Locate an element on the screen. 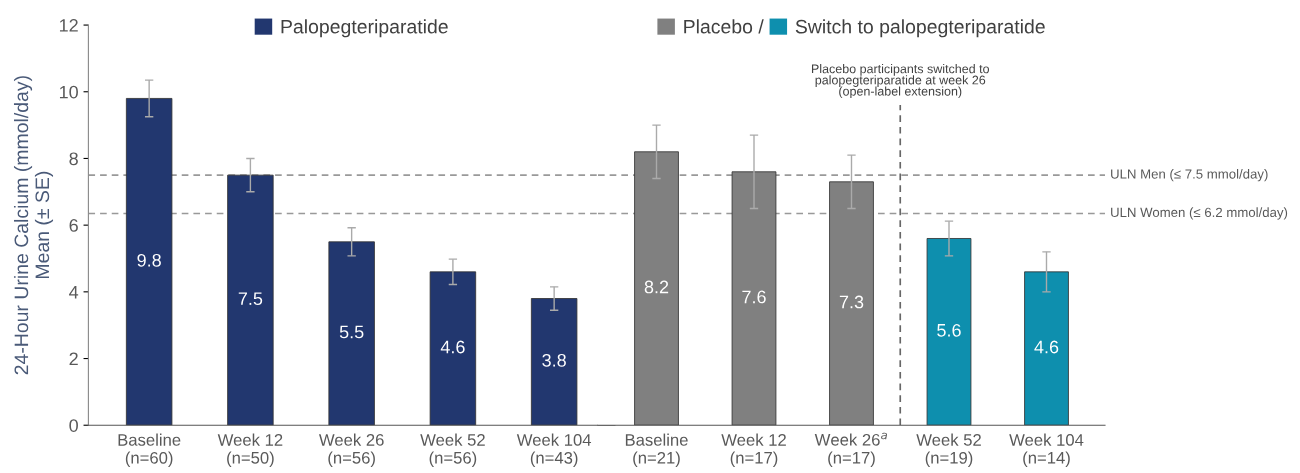 This screenshot has height=473, width=1300. y-tick-label: 6 is located at coordinates (73, 225).